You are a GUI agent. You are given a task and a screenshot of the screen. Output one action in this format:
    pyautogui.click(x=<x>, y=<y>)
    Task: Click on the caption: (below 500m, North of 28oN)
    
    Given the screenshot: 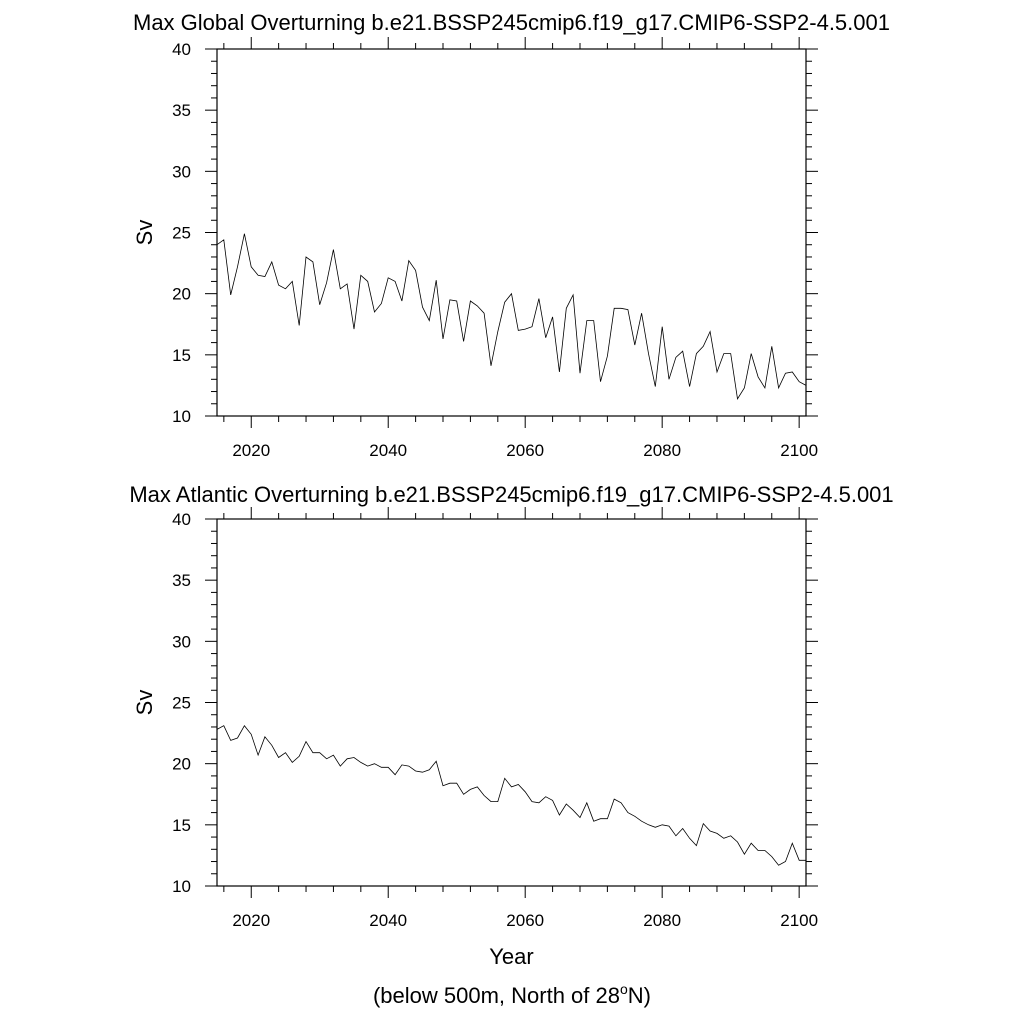 What is the action you would take?
    pyautogui.click(x=512, y=994)
    